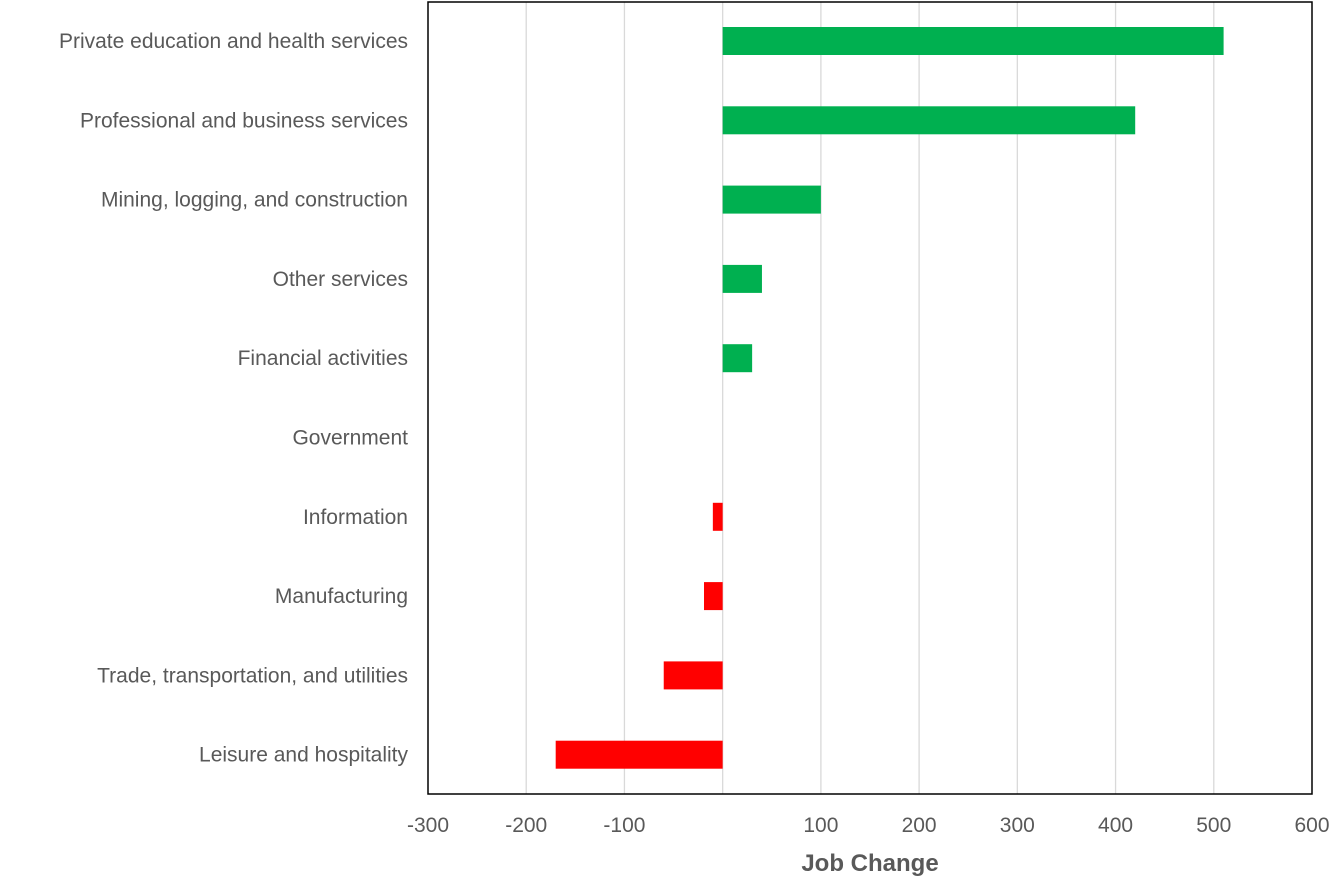 The width and height of the screenshot is (1333, 884). I want to click on category-label: Financial activities, so click(323, 358).